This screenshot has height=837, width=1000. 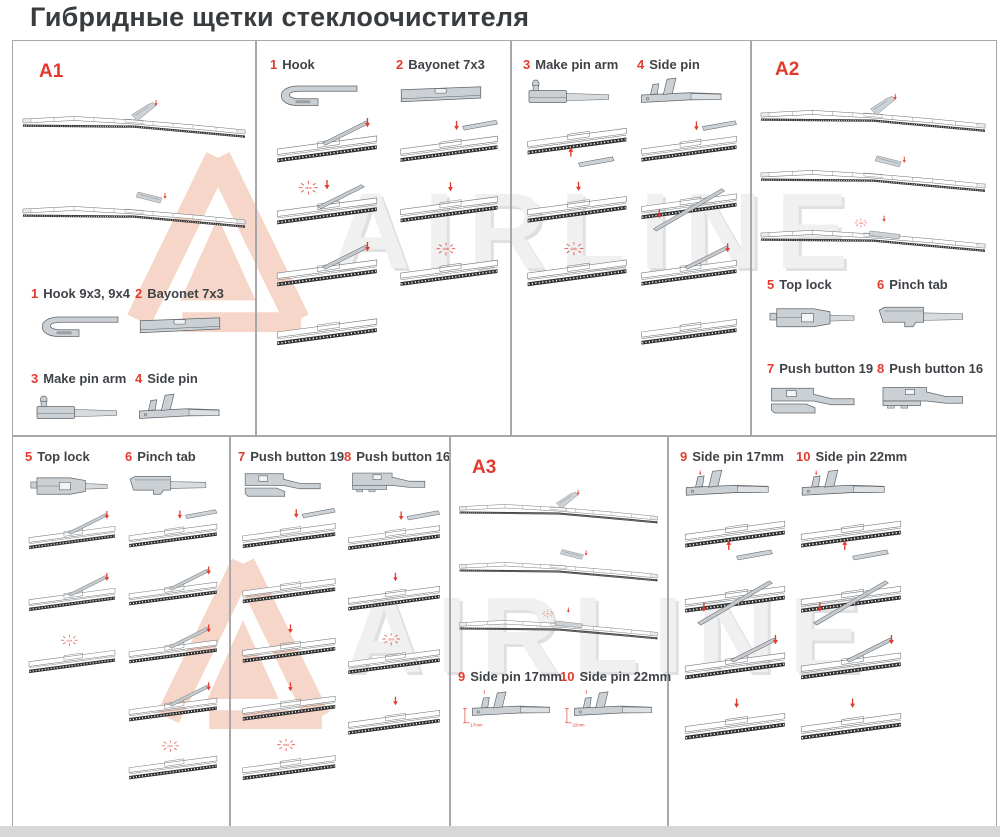 What do you see at coordinates (462, 676) in the screenshot?
I see `adapter-number: 9` at bounding box center [462, 676].